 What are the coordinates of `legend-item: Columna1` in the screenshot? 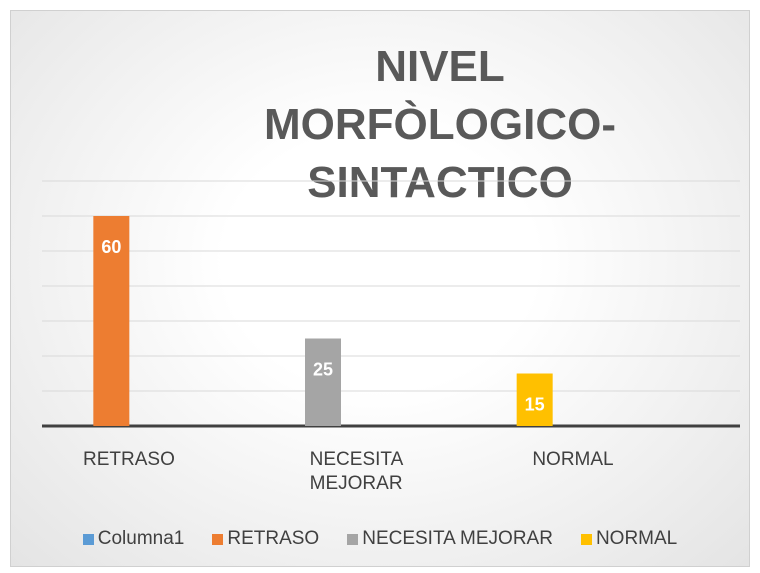 It's located at (133, 539).